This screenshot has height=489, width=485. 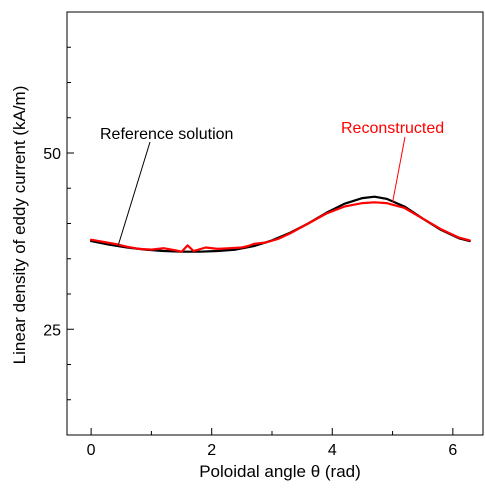 I want to click on reference-solution-annotation: Reference solution, so click(x=166, y=134).